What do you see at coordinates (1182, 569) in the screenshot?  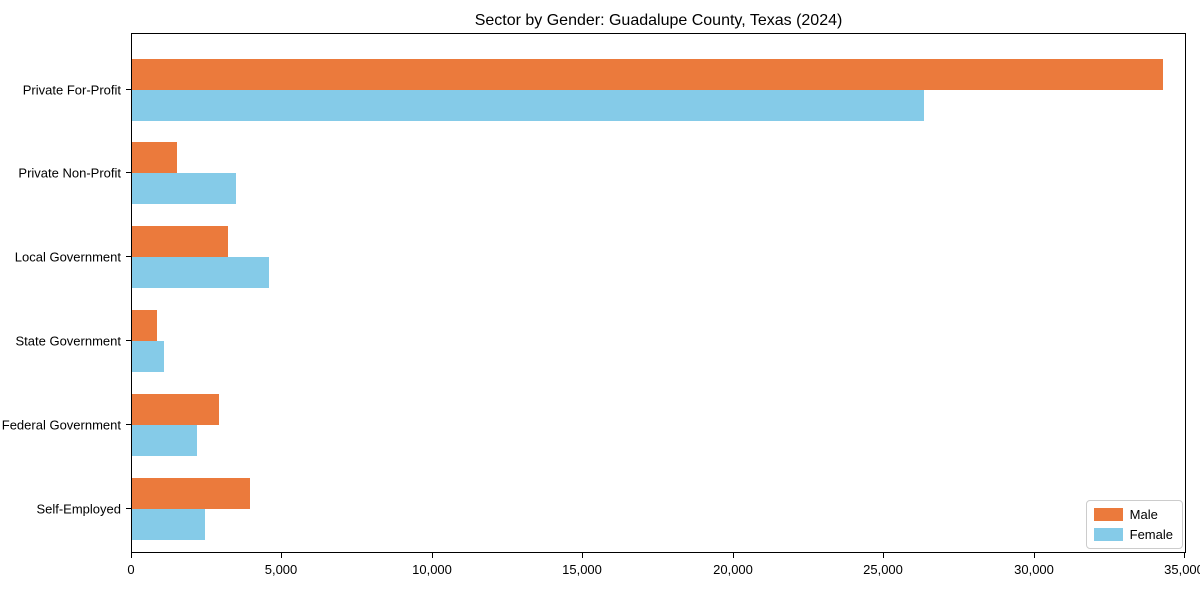 I see `x-tick-label: 35,000` at bounding box center [1182, 569].